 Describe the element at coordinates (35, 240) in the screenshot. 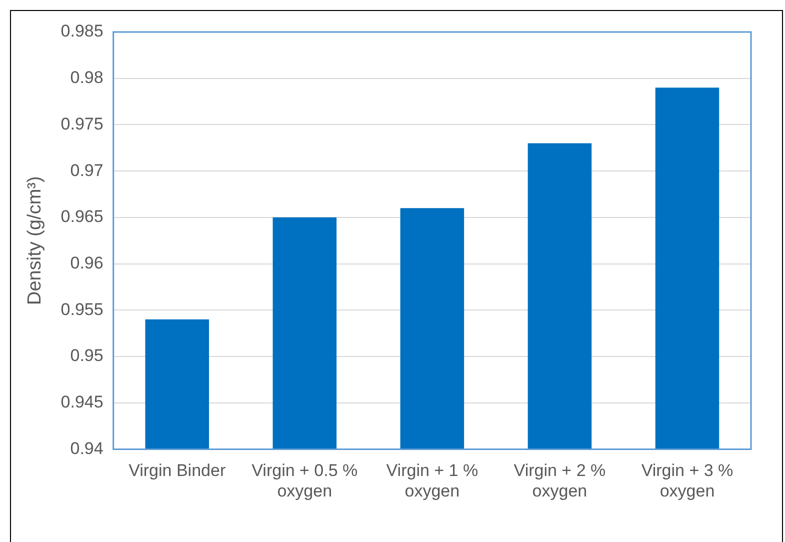

I see `y-axis-title: Density (g/cm³)` at that location.